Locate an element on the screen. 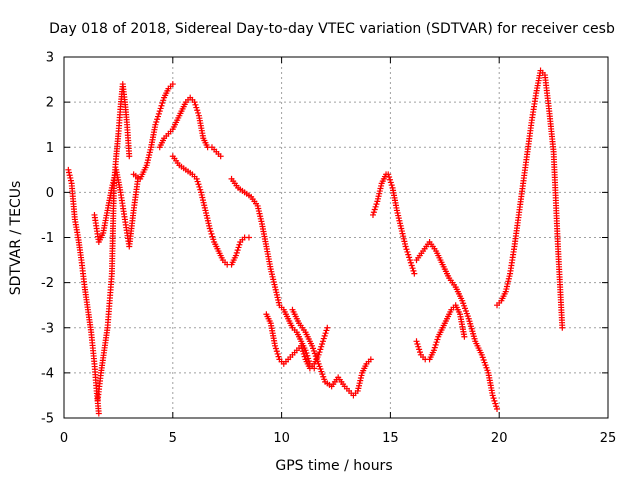 The image size is (640, 480). y-tick-label: -1 is located at coordinates (47, 238).